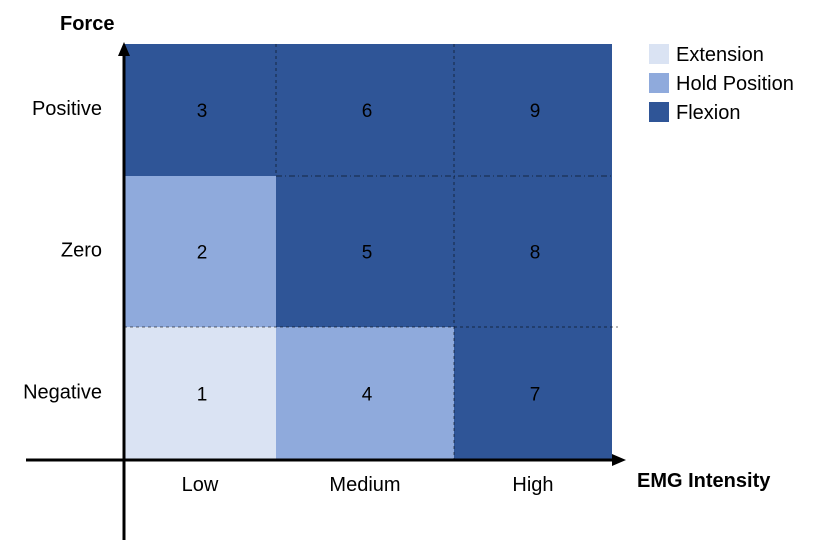 The image size is (822, 560). Describe the element at coordinates (535, 395) in the screenshot. I see `cell-number-7: 7` at that location.